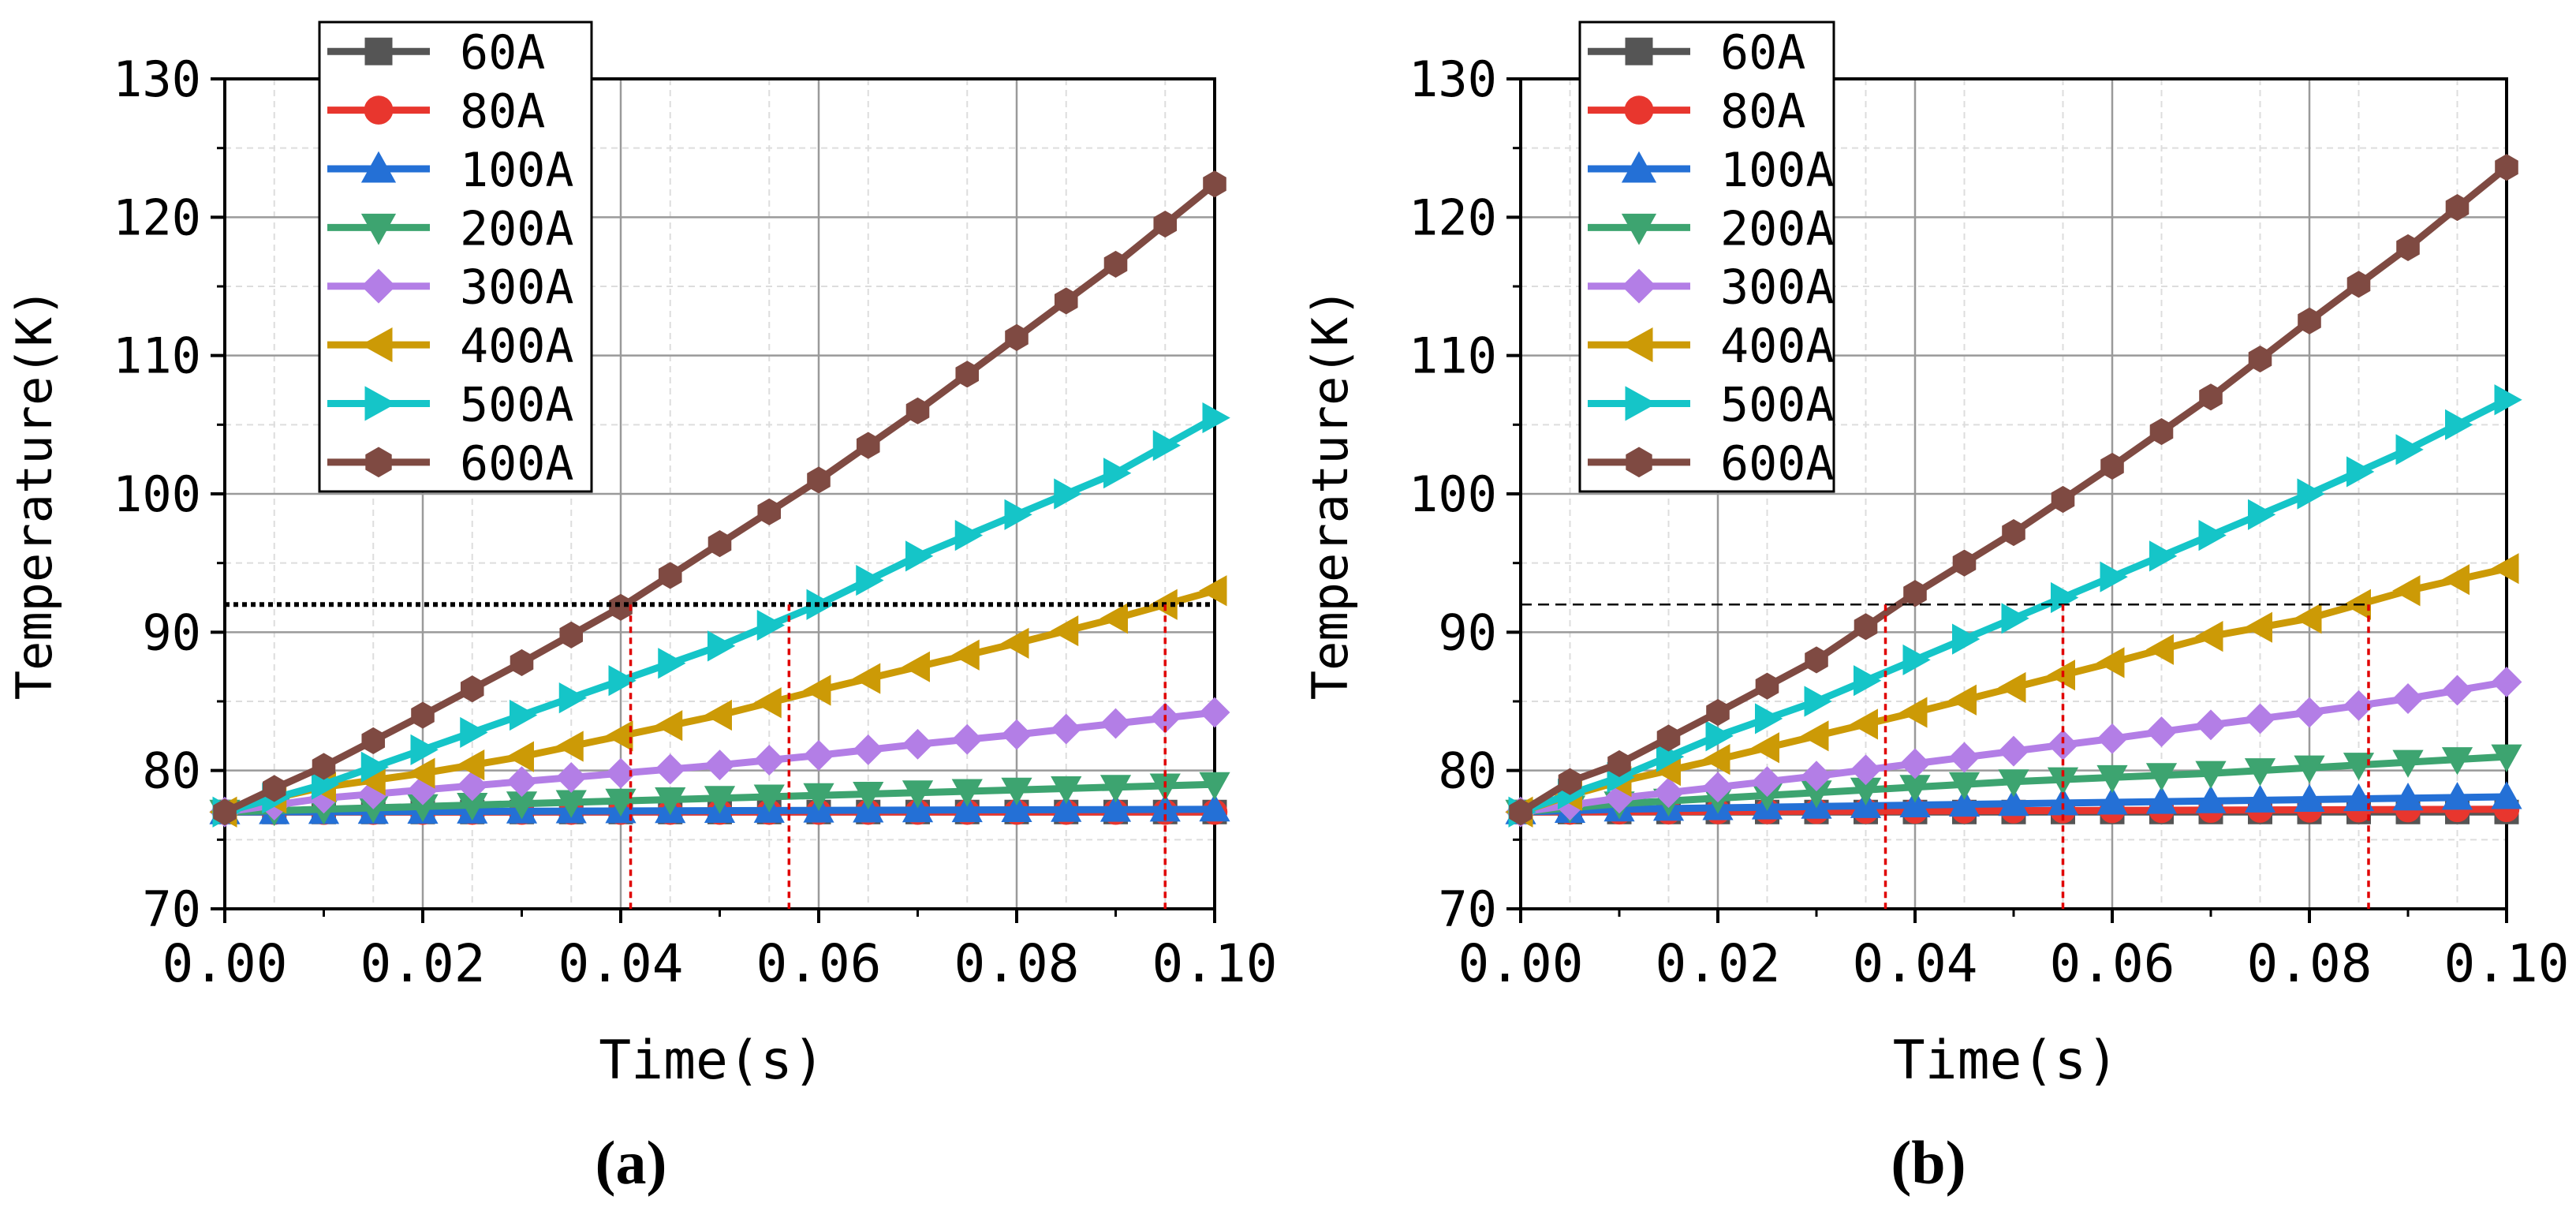 Image resolution: width=2576 pixels, height=1211 pixels. What do you see at coordinates (1711, 404) in the screenshot?
I see `legend-item-500A: 500A` at bounding box center [1711, 404].